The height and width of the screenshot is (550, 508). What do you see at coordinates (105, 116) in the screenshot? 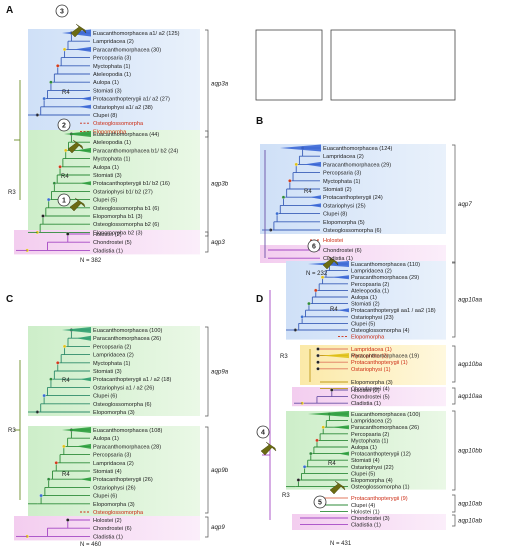
I see `taxon-label: Clupei (8)` at bounding box center [105, 116].